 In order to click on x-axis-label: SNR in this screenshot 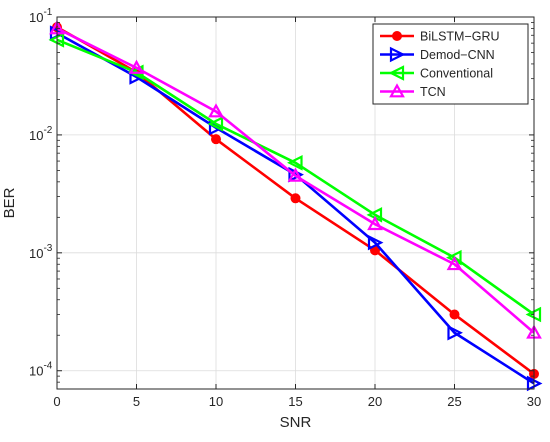, I will do `click(296, 422)`.